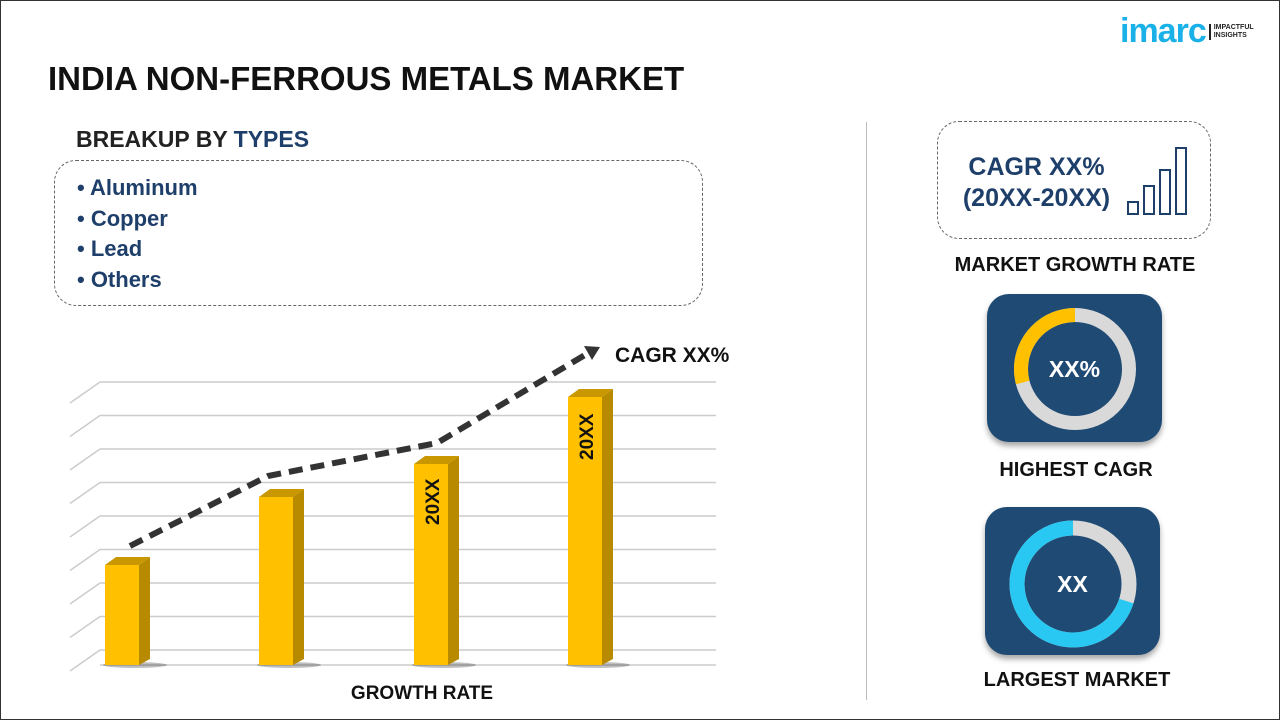  What do you see at coordinates (119, 279) in the screenshot?
I see `type-item: • Others` at bounding box center [119, 279].